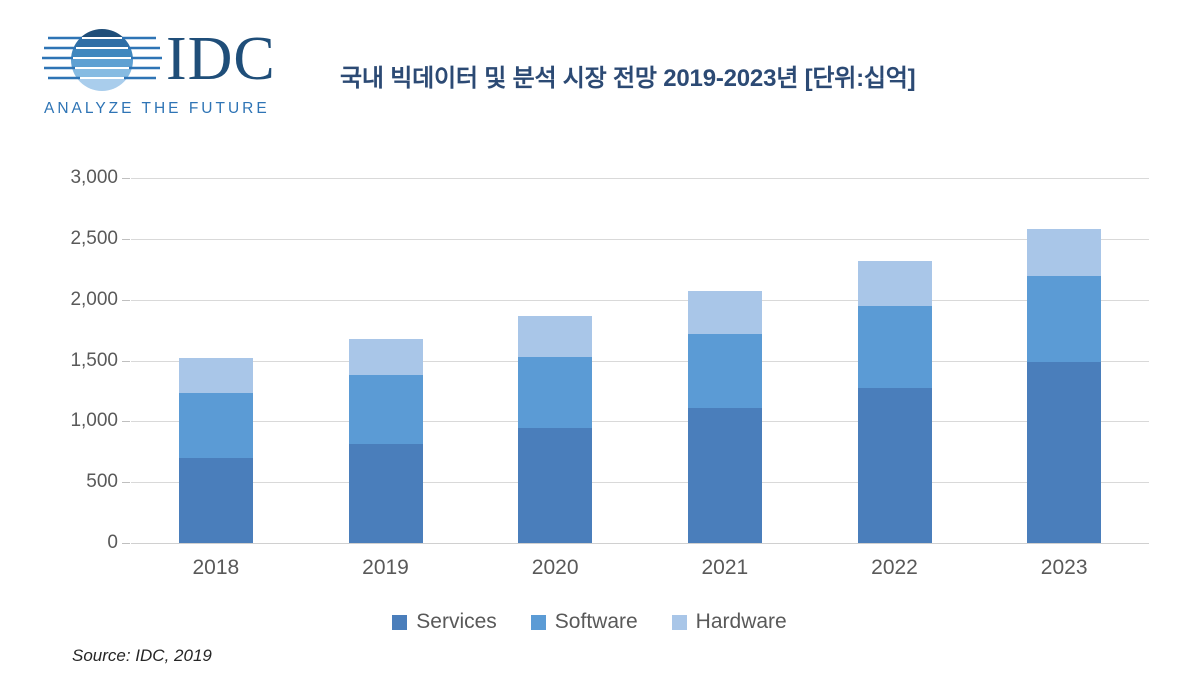 The width and height of the screenshot is (1179, 681). What do you see at coordinates (894, 465) in the screenshot?
I see `bar-segment-services-2022` at bounding box center [894, 465].